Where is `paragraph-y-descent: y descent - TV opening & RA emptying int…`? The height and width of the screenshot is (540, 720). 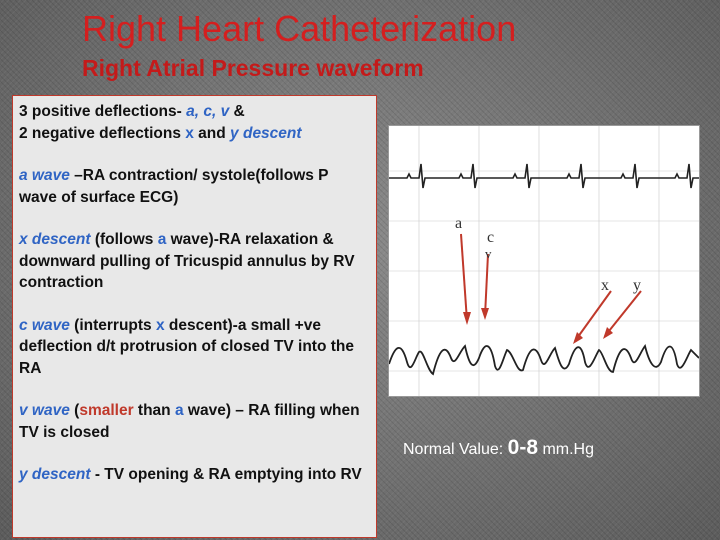 paragraph-y-descent: y descent - TV opening & RA emptying int… is located at coordinates (194, 475).